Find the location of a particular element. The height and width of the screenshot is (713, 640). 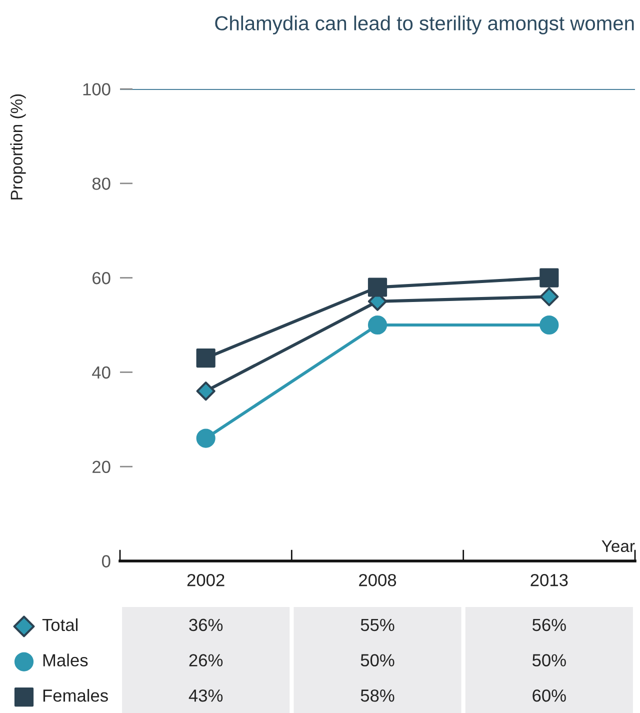

y-axis-title: Proportion (%) is located at coordinates (18, 147).